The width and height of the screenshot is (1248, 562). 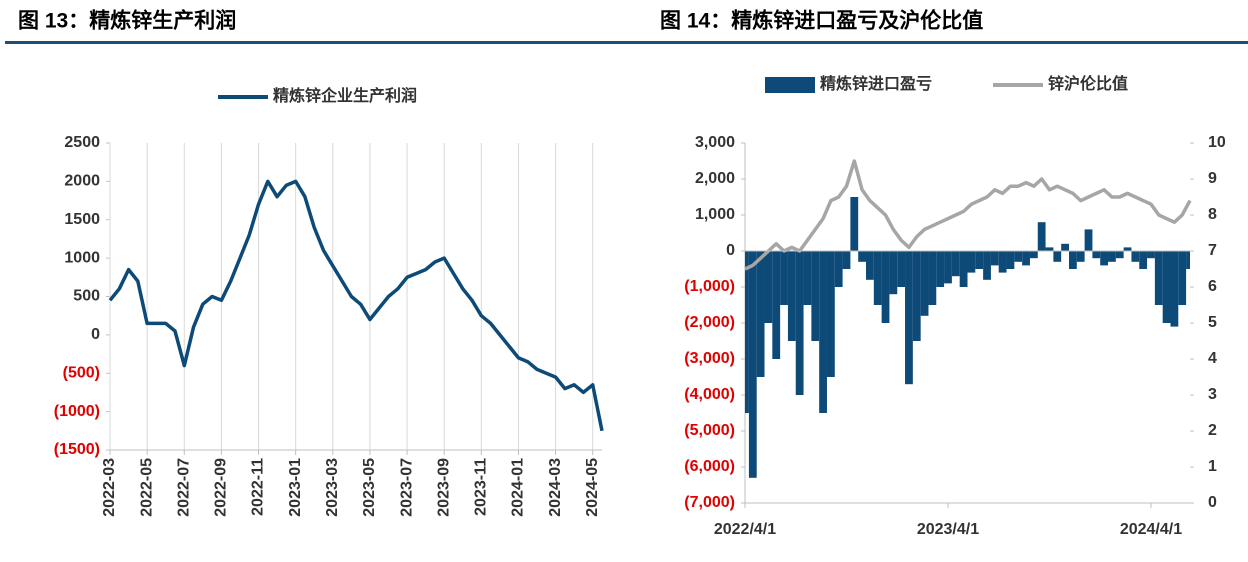 What do you see at coordinates (1212, 358) in the screenshot?
I see `y2-tick-label: 4` at bounding box center [1212, 358].